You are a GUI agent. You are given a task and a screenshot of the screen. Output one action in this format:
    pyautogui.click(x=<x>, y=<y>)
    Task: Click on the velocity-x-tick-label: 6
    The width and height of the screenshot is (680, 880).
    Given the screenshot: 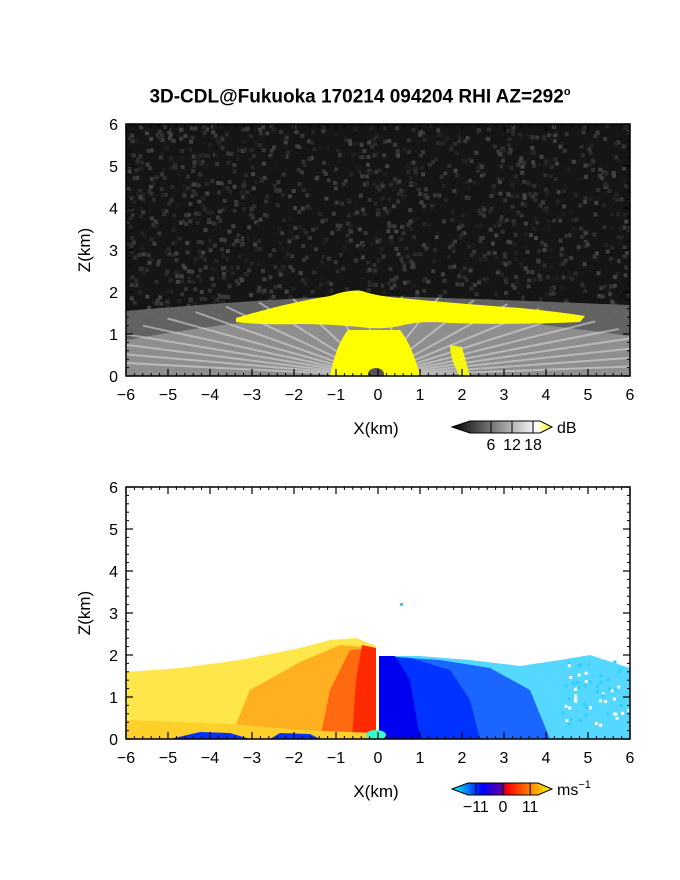 What is the action you would take?
    pyautogui.click(x=630, y=758)
    